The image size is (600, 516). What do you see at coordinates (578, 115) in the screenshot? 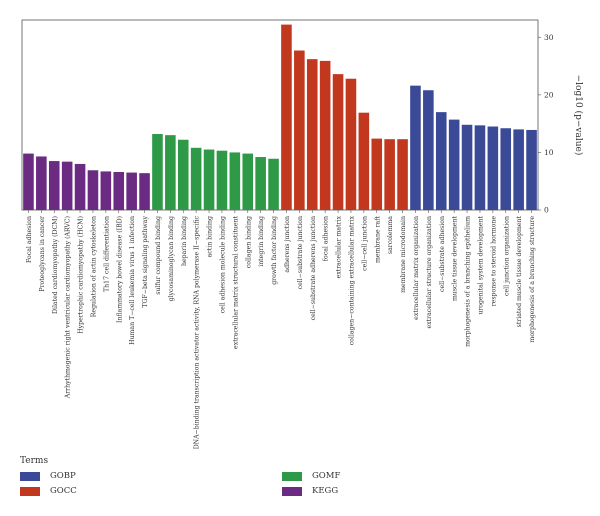
I see `y-axis-label: −log10 (p−value)` at bounding box center [578, 115].